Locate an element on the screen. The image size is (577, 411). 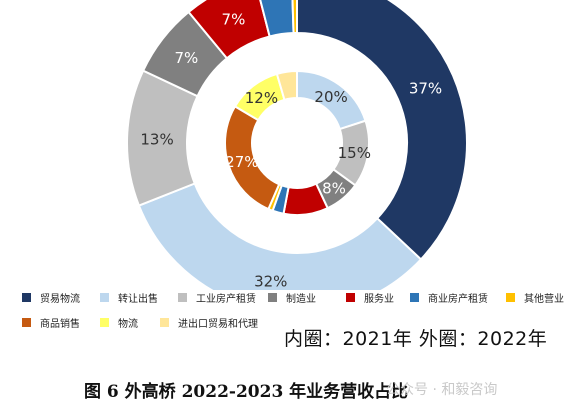
inner-label-7: 12% is located at coordinates (261, 98).